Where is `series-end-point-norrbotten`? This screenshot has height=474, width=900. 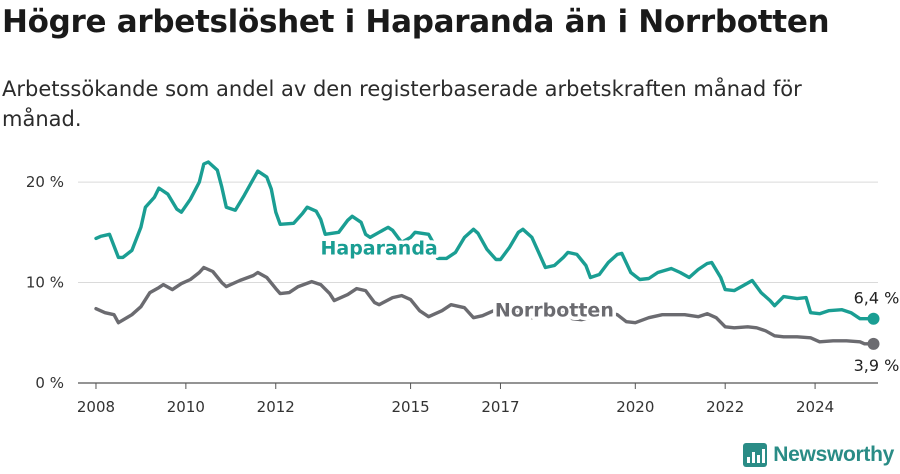
series-end-point-norrbotten is located at coordinates (873, 343).